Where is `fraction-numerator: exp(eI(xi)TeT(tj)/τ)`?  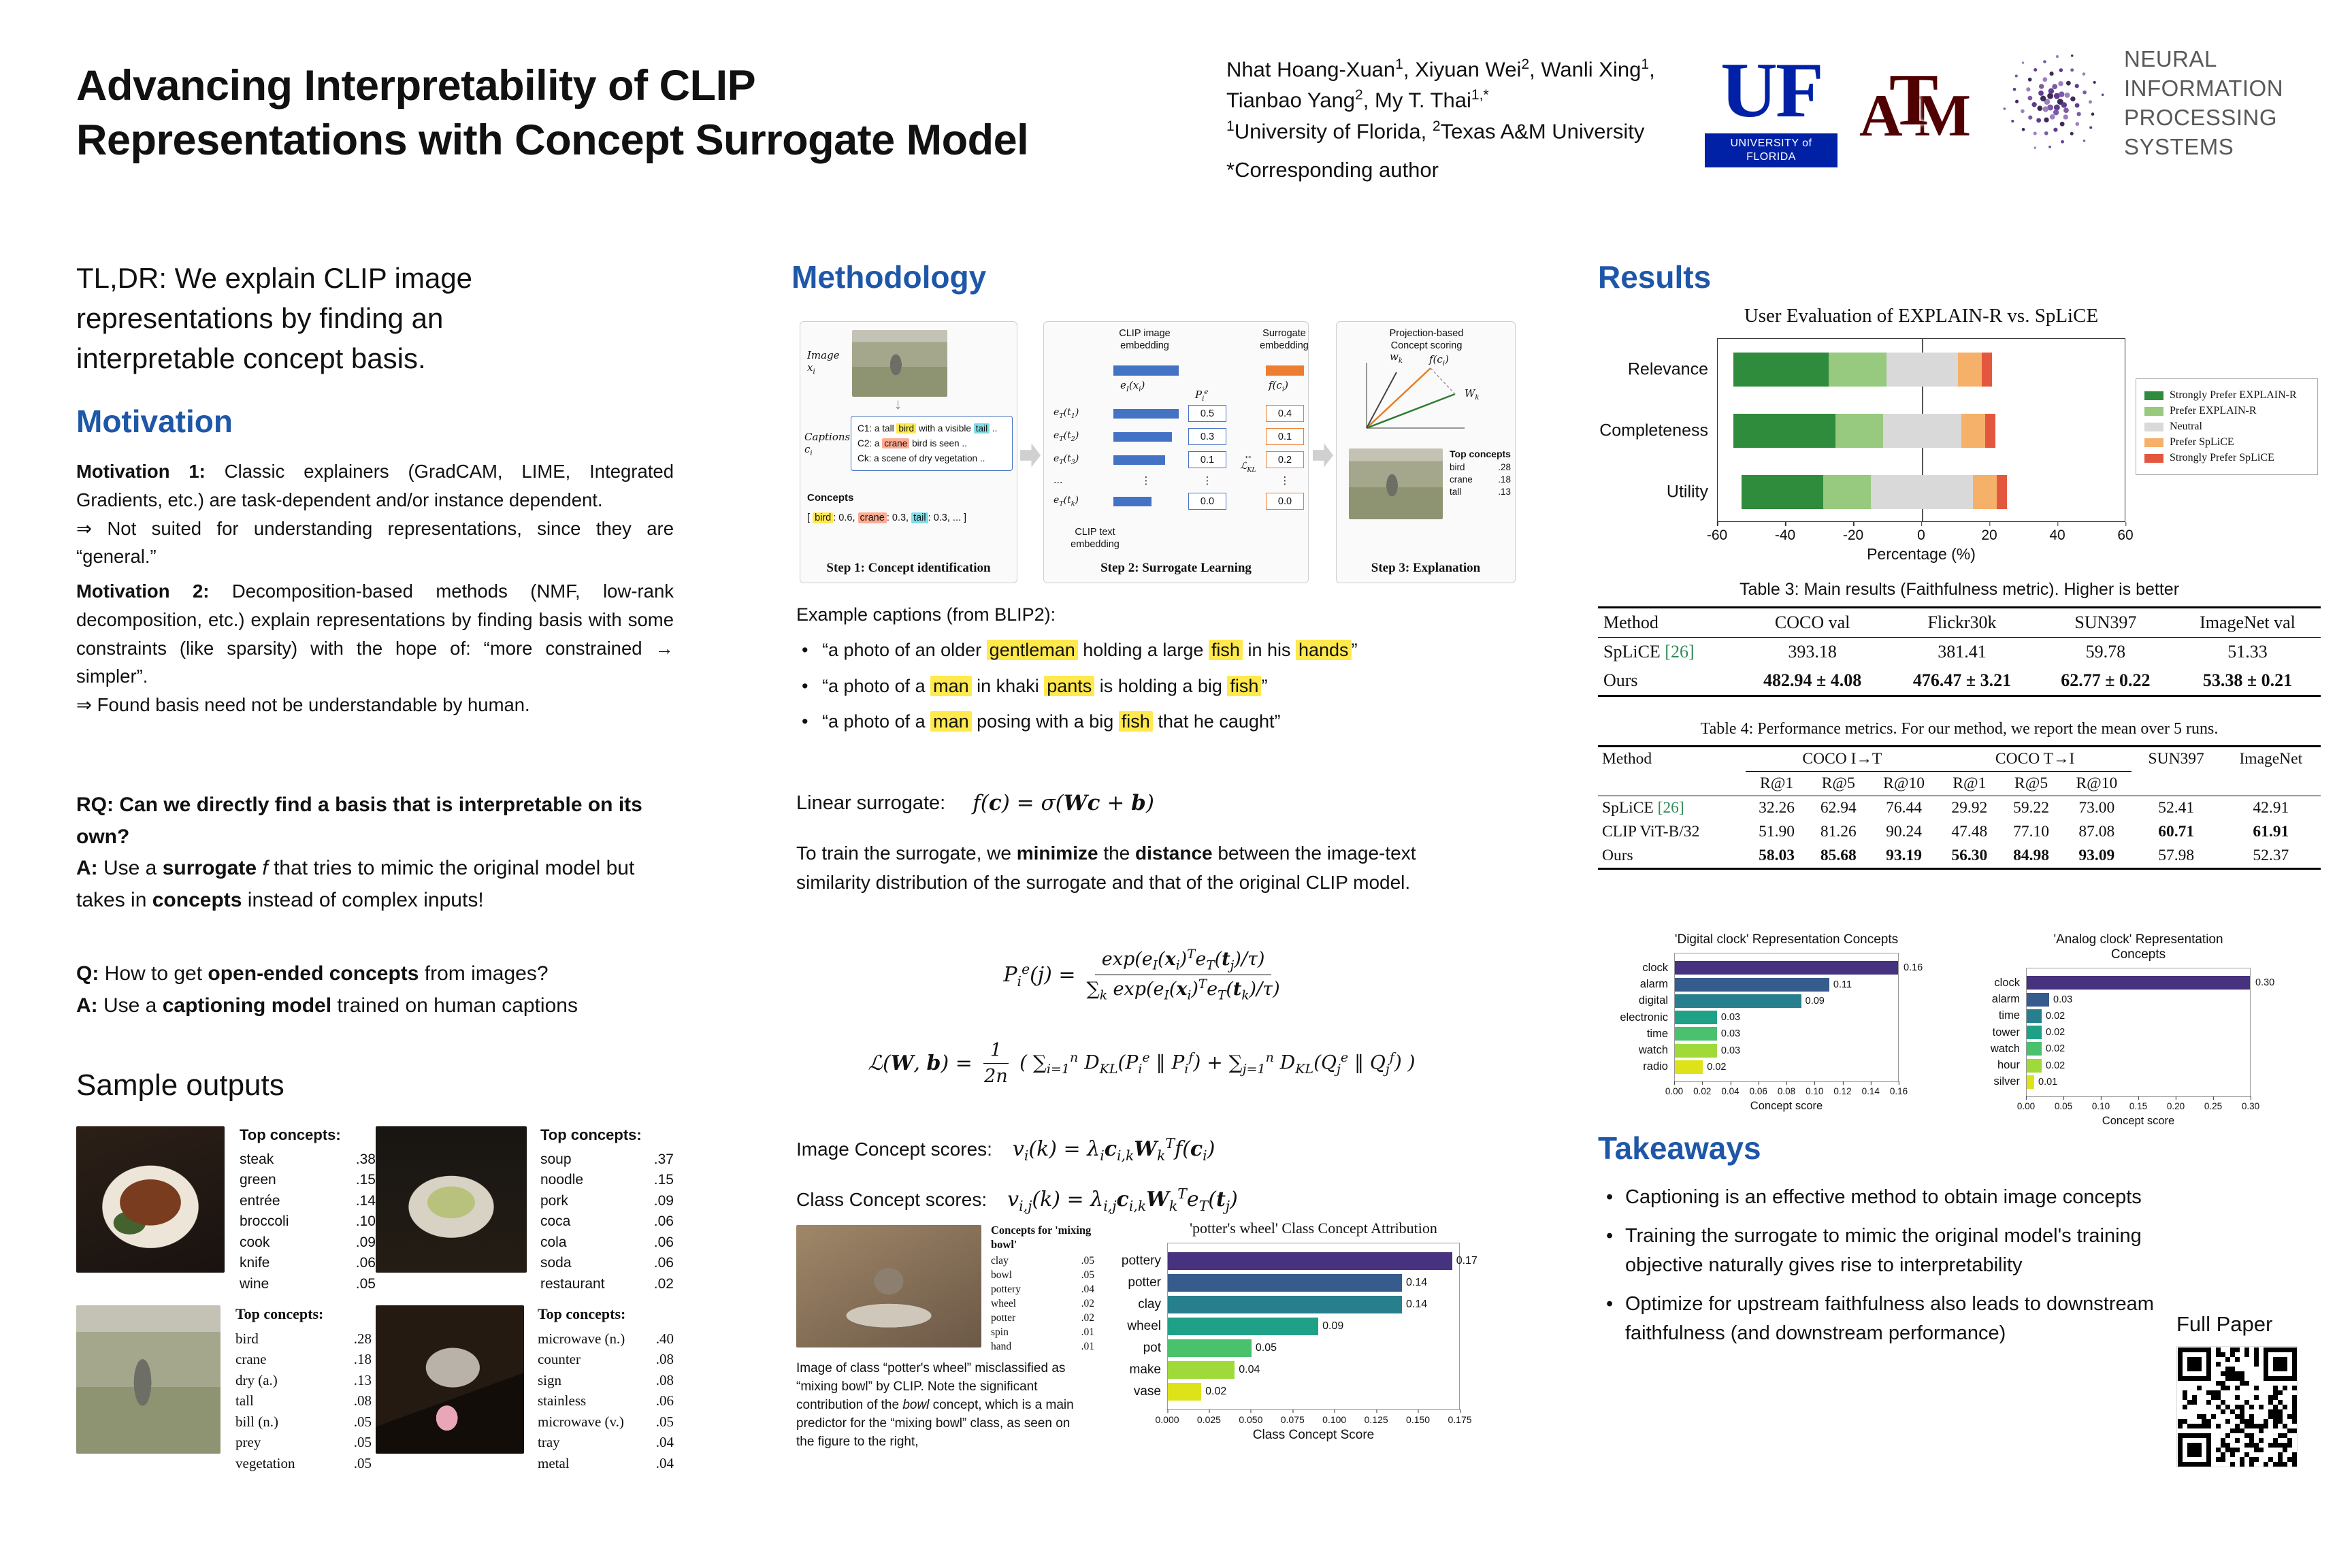 fraction-numerator: exp(eI(xi)TeT(tj)/τ) is located at coordinates (1183, 962).